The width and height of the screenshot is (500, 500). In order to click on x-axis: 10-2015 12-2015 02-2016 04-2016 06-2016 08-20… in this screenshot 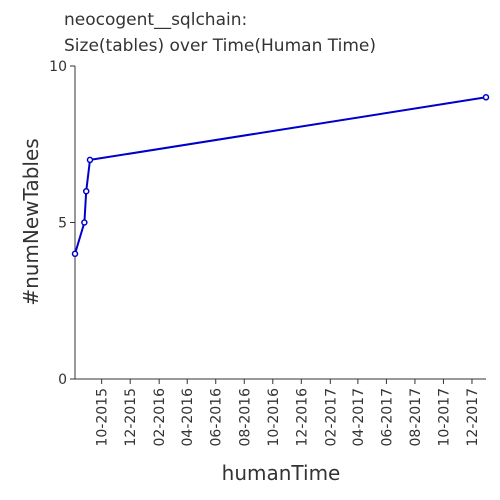, I will do `click(280, 412)`.